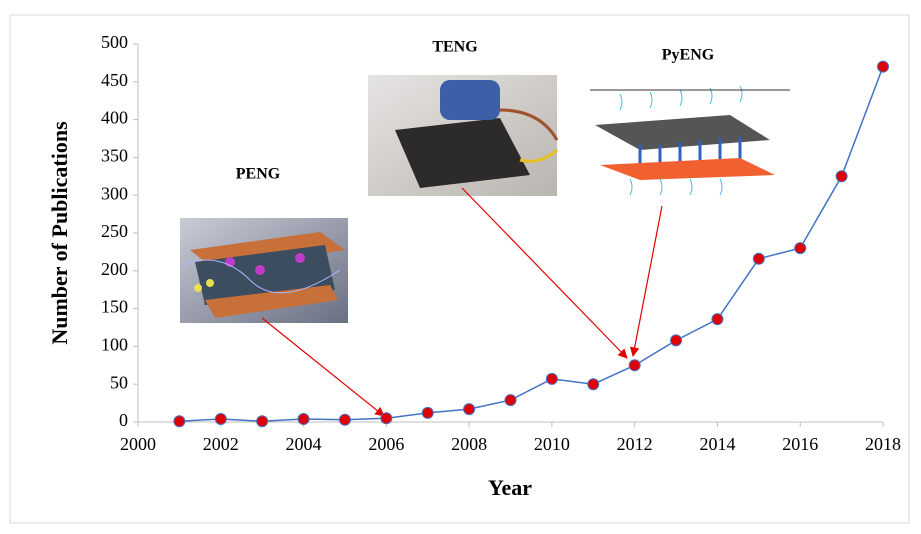 Image resolution: width=921 pixels, height=534 pixels. Describe the element at coordinates (114, 156) in the screenshot. I see `y-tick-label: 350` at that location.